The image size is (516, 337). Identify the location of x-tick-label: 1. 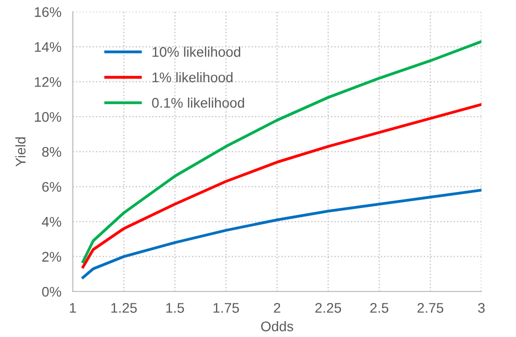
(73, 308).